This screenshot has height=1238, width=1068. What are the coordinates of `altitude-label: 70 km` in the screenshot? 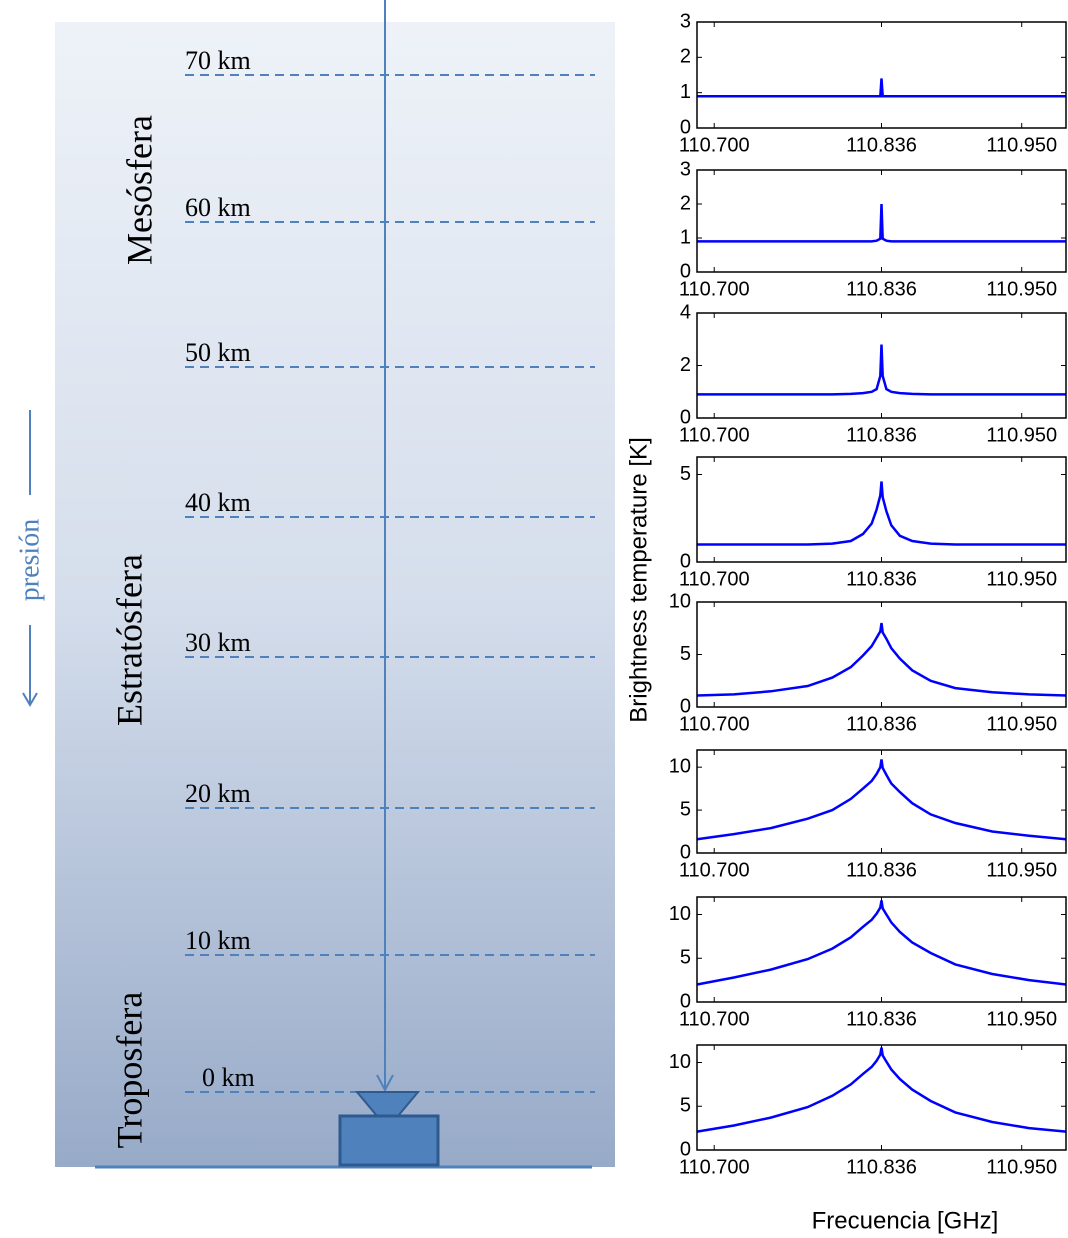 It's located at (218, 60).